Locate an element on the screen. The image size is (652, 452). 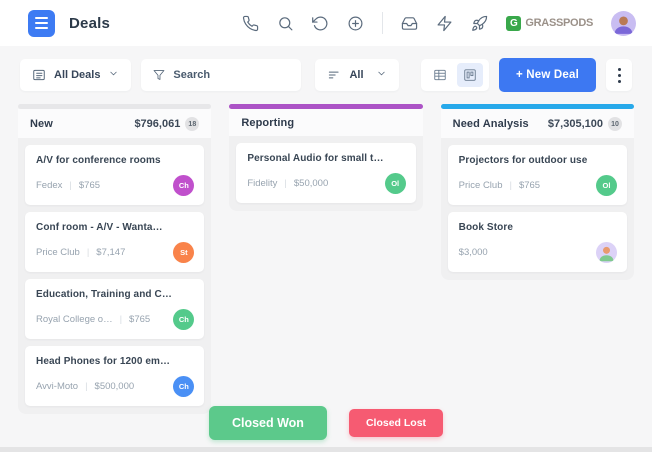
kanban-icon is located at coordinates (470, 75).